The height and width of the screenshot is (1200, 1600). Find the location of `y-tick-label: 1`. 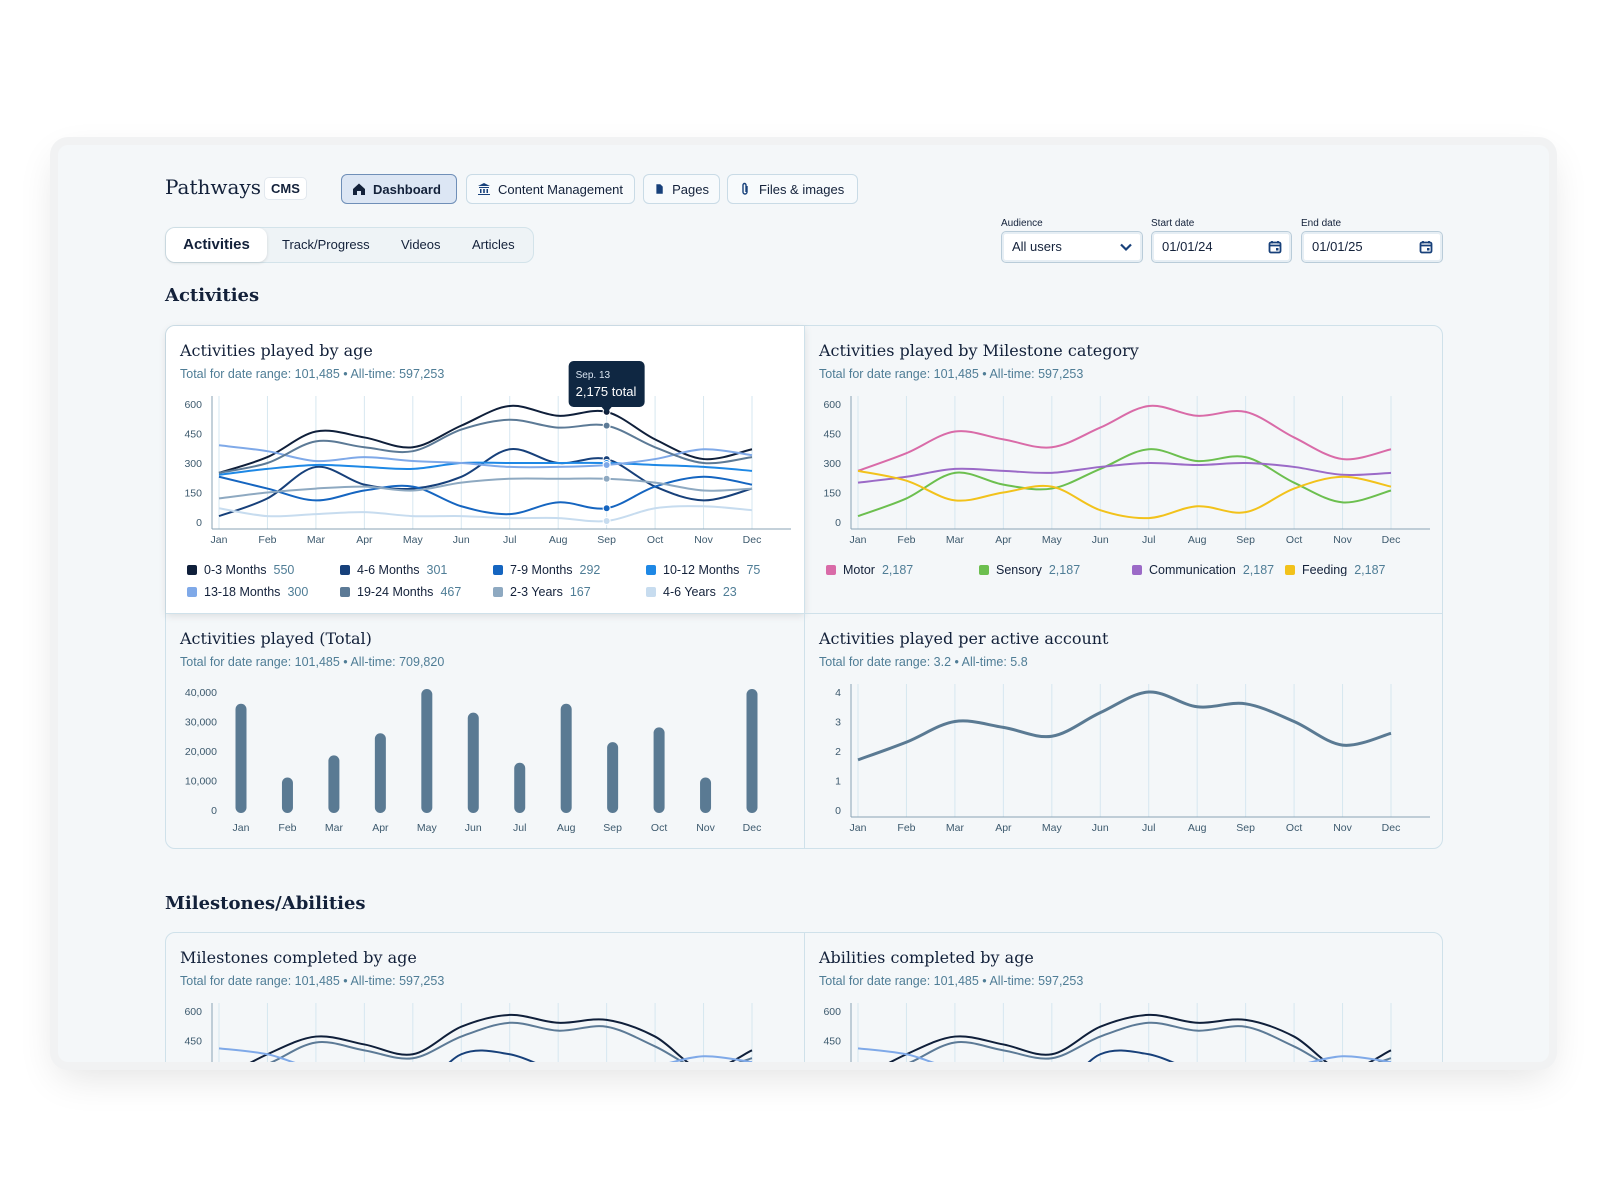

y-tick-label: 1 is located at coordinates (838, 782).